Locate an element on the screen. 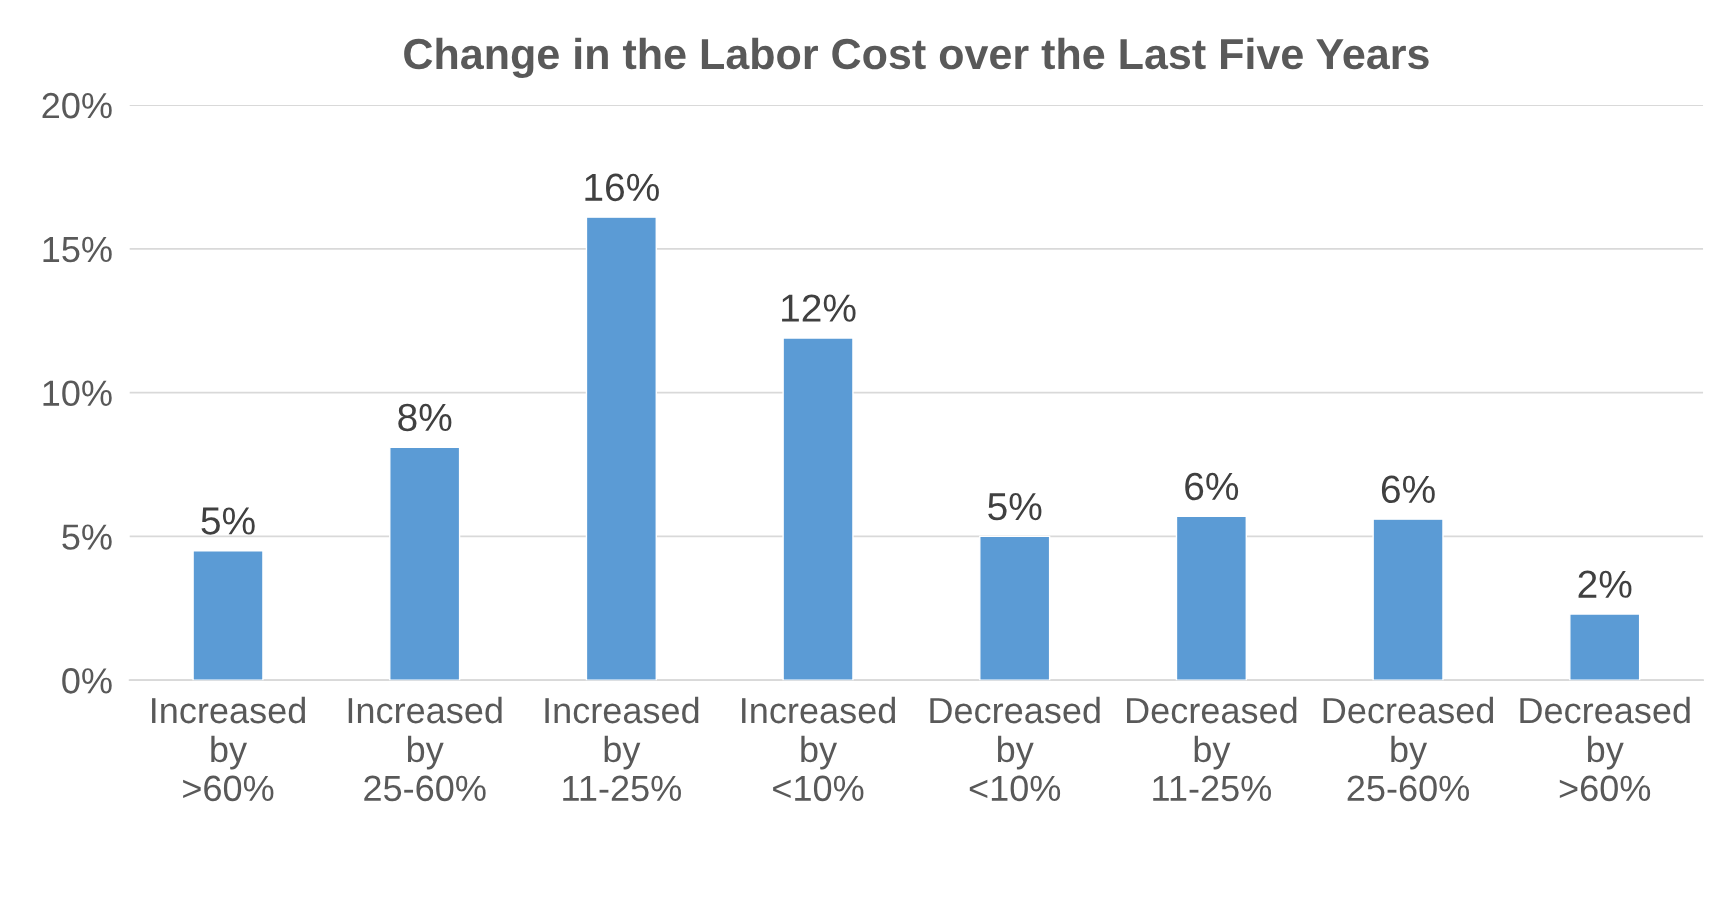 The width and height of the screenshot is (1729, 913). y-tick-label: 15% is located at coordinates (77, 249).